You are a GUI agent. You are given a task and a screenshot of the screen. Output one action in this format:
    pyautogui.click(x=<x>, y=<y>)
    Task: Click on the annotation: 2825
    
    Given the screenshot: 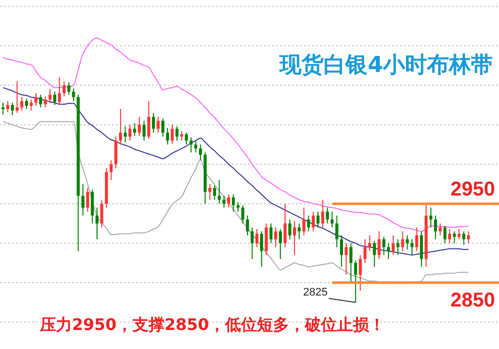 What is the action you would take?
    pyautogui.click(x=315, y=292)
    